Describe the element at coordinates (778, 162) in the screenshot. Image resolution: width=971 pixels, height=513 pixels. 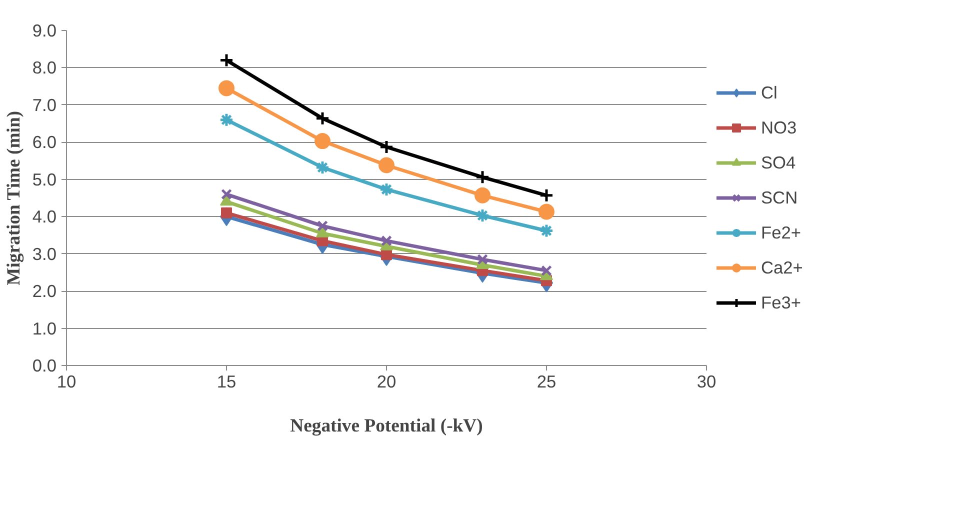
I see `legend-label: SO4` at that location.